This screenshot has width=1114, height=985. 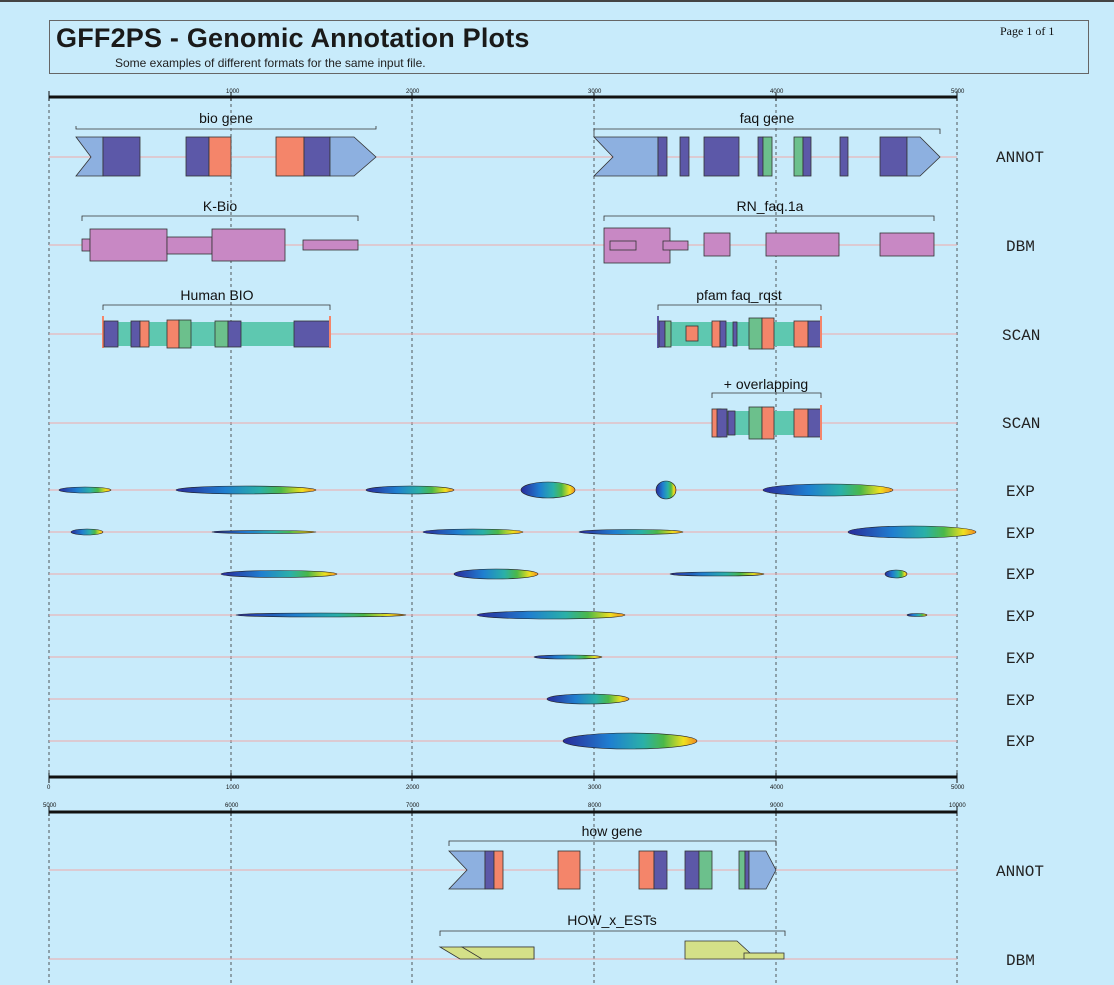 I want to click on group-label: faq gene, so click(x=767, y=118).